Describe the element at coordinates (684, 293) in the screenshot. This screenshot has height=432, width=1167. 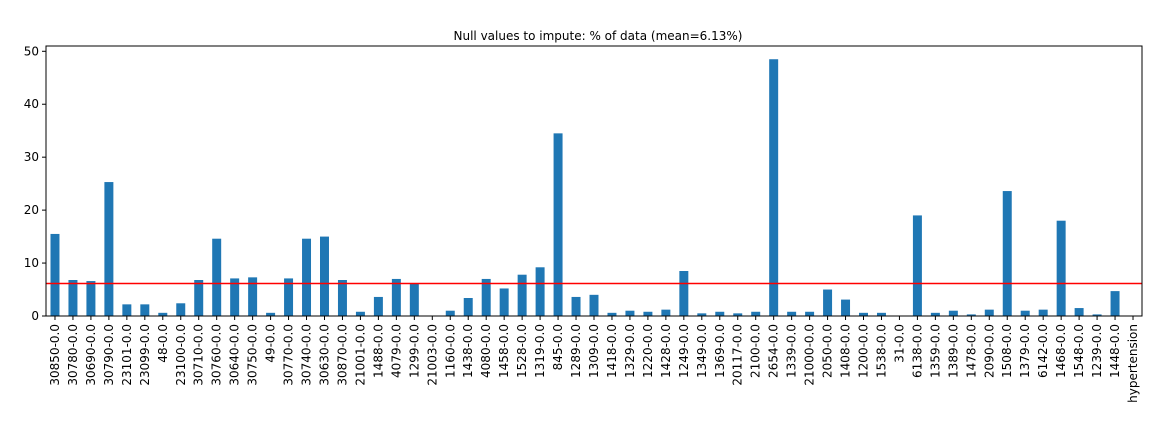
I see `bar-1249-0.0` at that location.